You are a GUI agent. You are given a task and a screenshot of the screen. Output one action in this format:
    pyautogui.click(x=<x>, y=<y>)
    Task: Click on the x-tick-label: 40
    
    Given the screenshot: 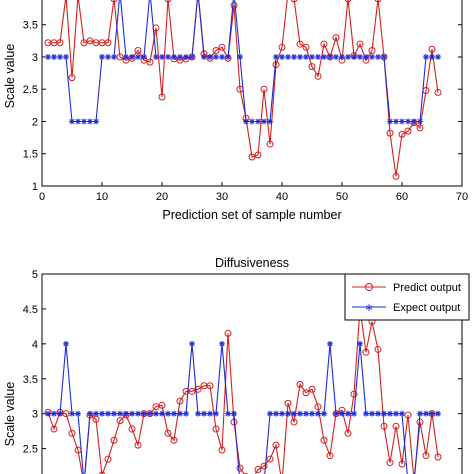 What is the action you would take?
    pyautogui.click(x=282, y=197)
    